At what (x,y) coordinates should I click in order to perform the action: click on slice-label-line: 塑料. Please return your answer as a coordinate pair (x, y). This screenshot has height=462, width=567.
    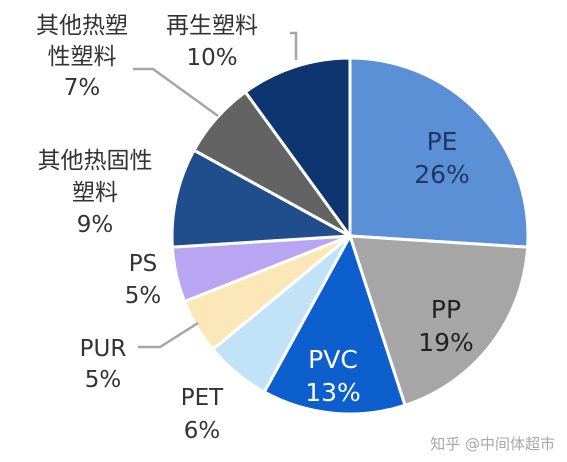
    Looking at the image, I should click on (95, 193).